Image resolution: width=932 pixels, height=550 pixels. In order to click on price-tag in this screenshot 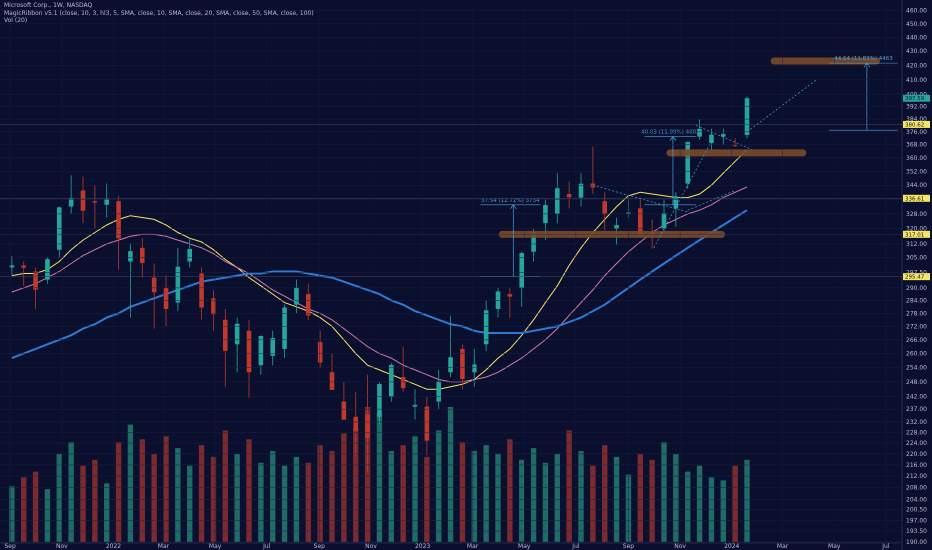, I will do `click(916, 277)`.